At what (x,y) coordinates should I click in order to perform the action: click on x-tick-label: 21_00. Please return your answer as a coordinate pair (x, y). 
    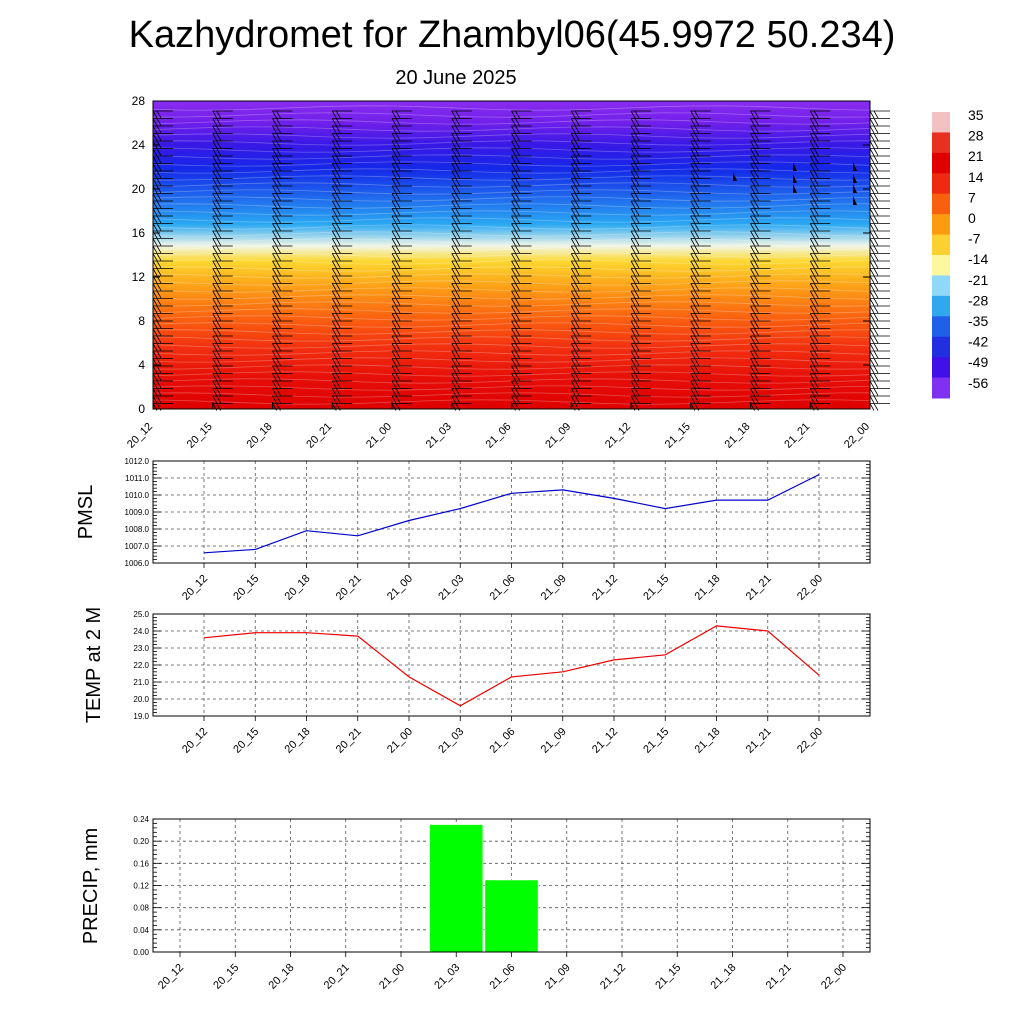
    Looking at the image, I should click on (400, 588).